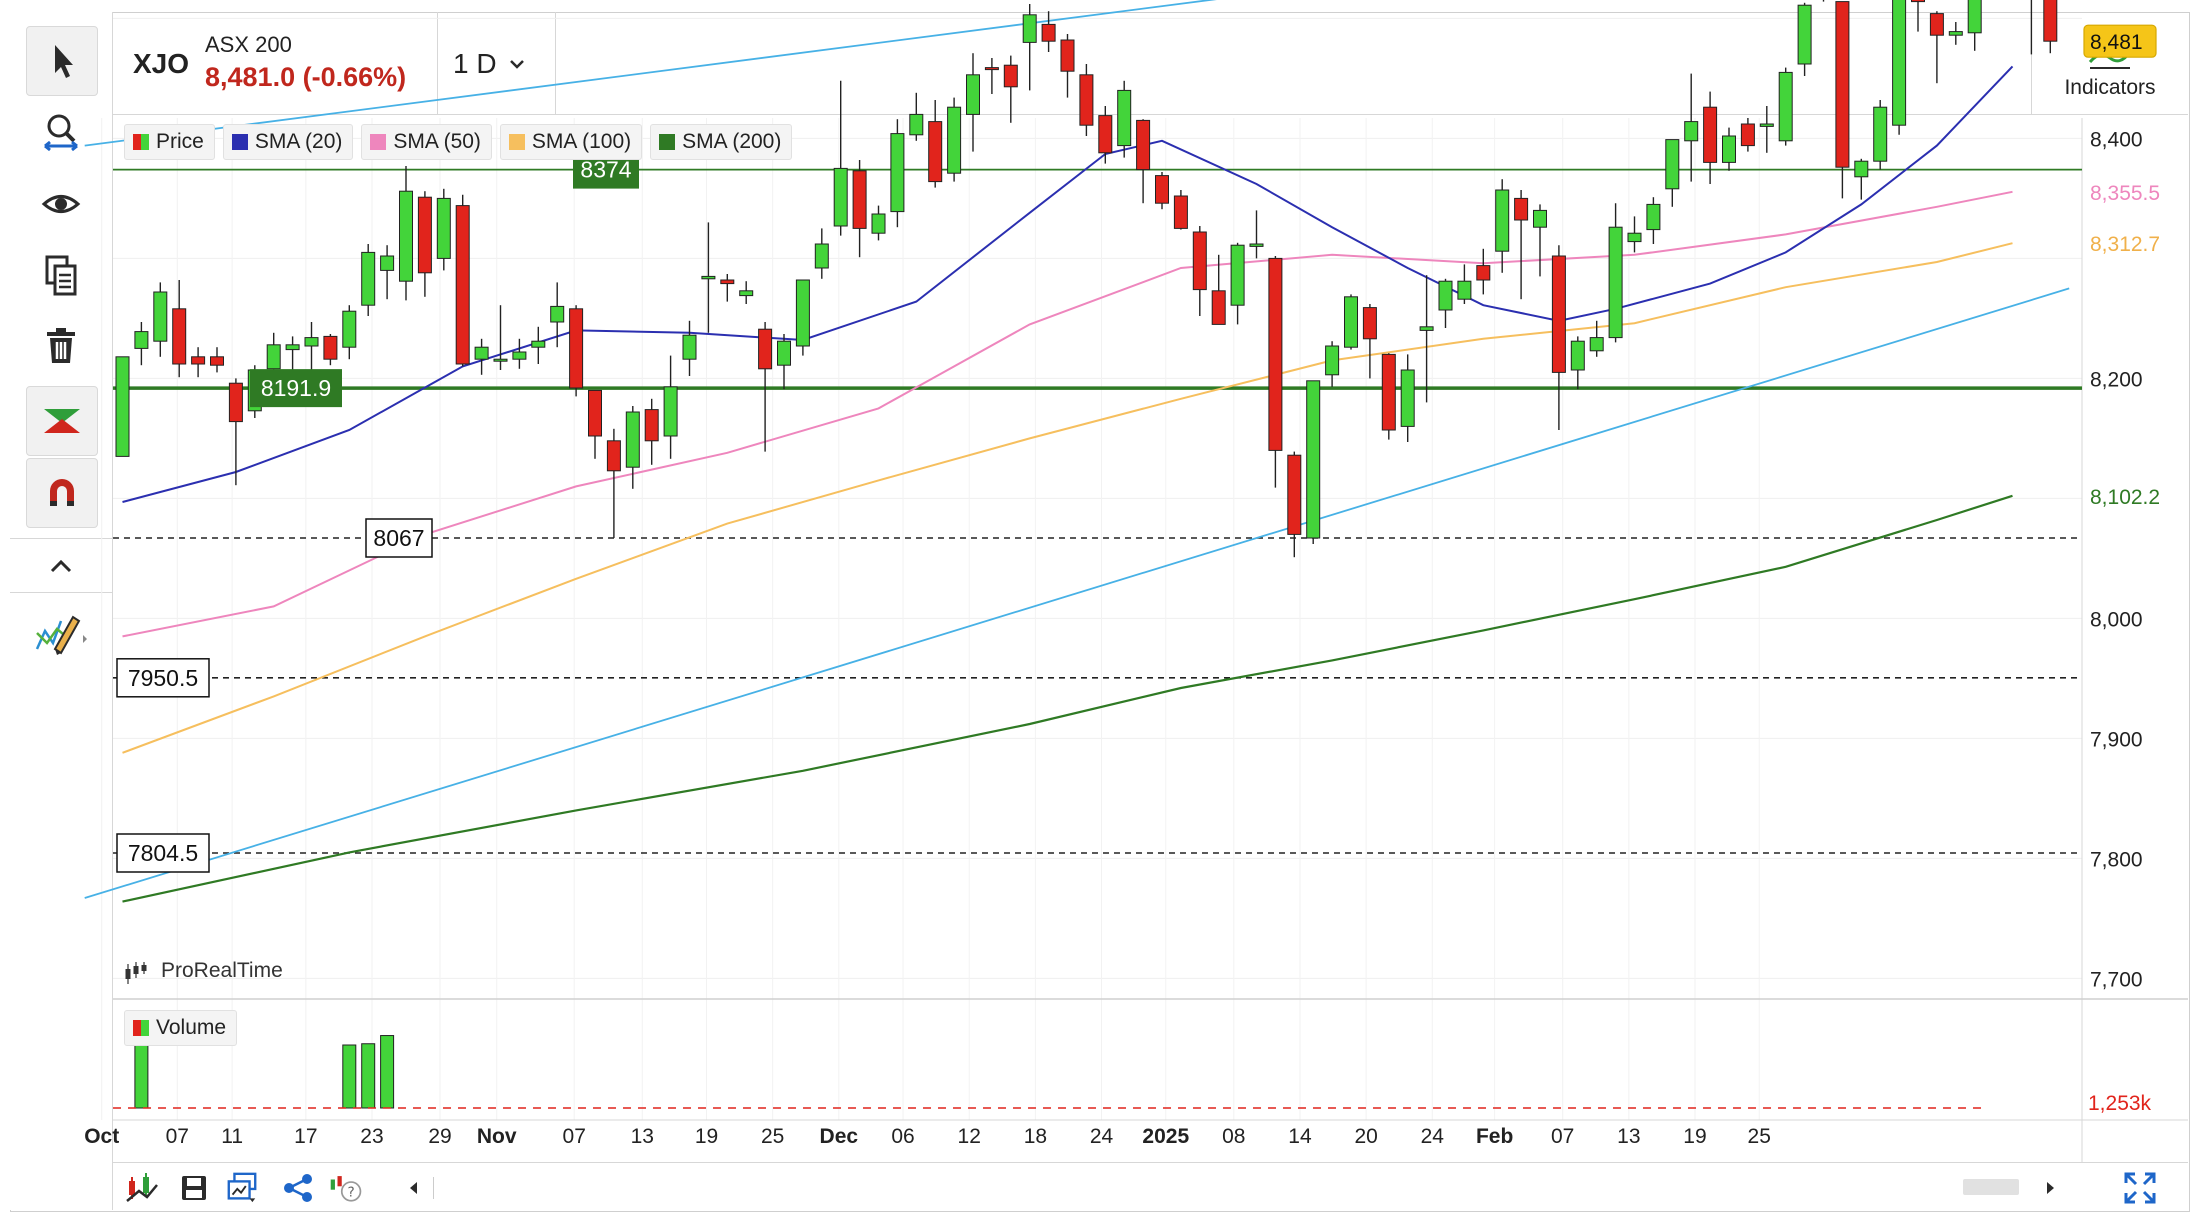 The image size is (2198, 1220). What do you see at coordinates (605, 170) in the screenshot?
I see `level-label: 8374` at bounding box center [605, 170].